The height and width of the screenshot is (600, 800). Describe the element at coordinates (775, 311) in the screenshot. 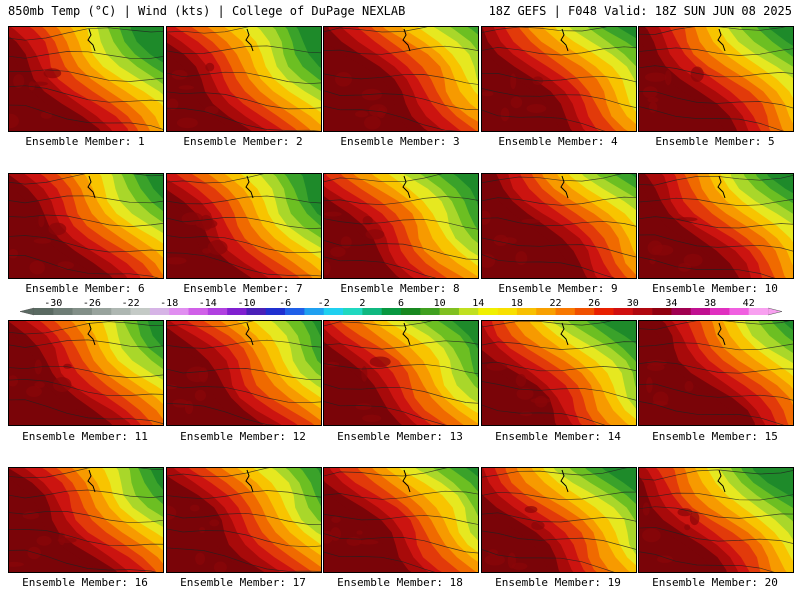

I see `colorbar-max-arrow` at that location.